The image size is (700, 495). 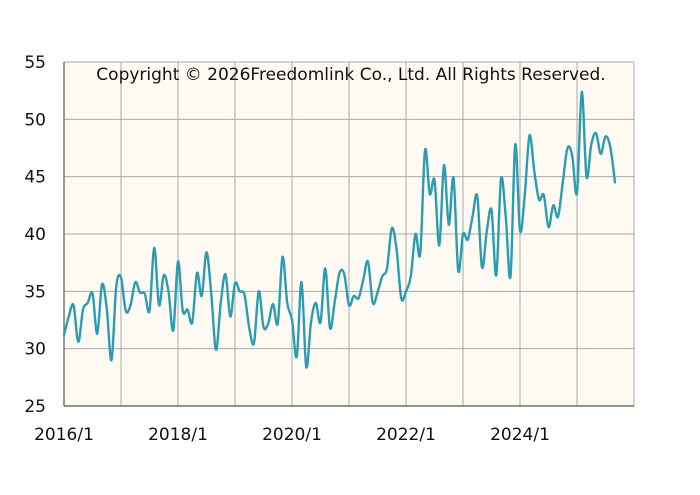 What do you see at coordinates (406, 435) in the screenshot?
I see `x-tick-label: 2022/1` at bounding box center [406, 435].